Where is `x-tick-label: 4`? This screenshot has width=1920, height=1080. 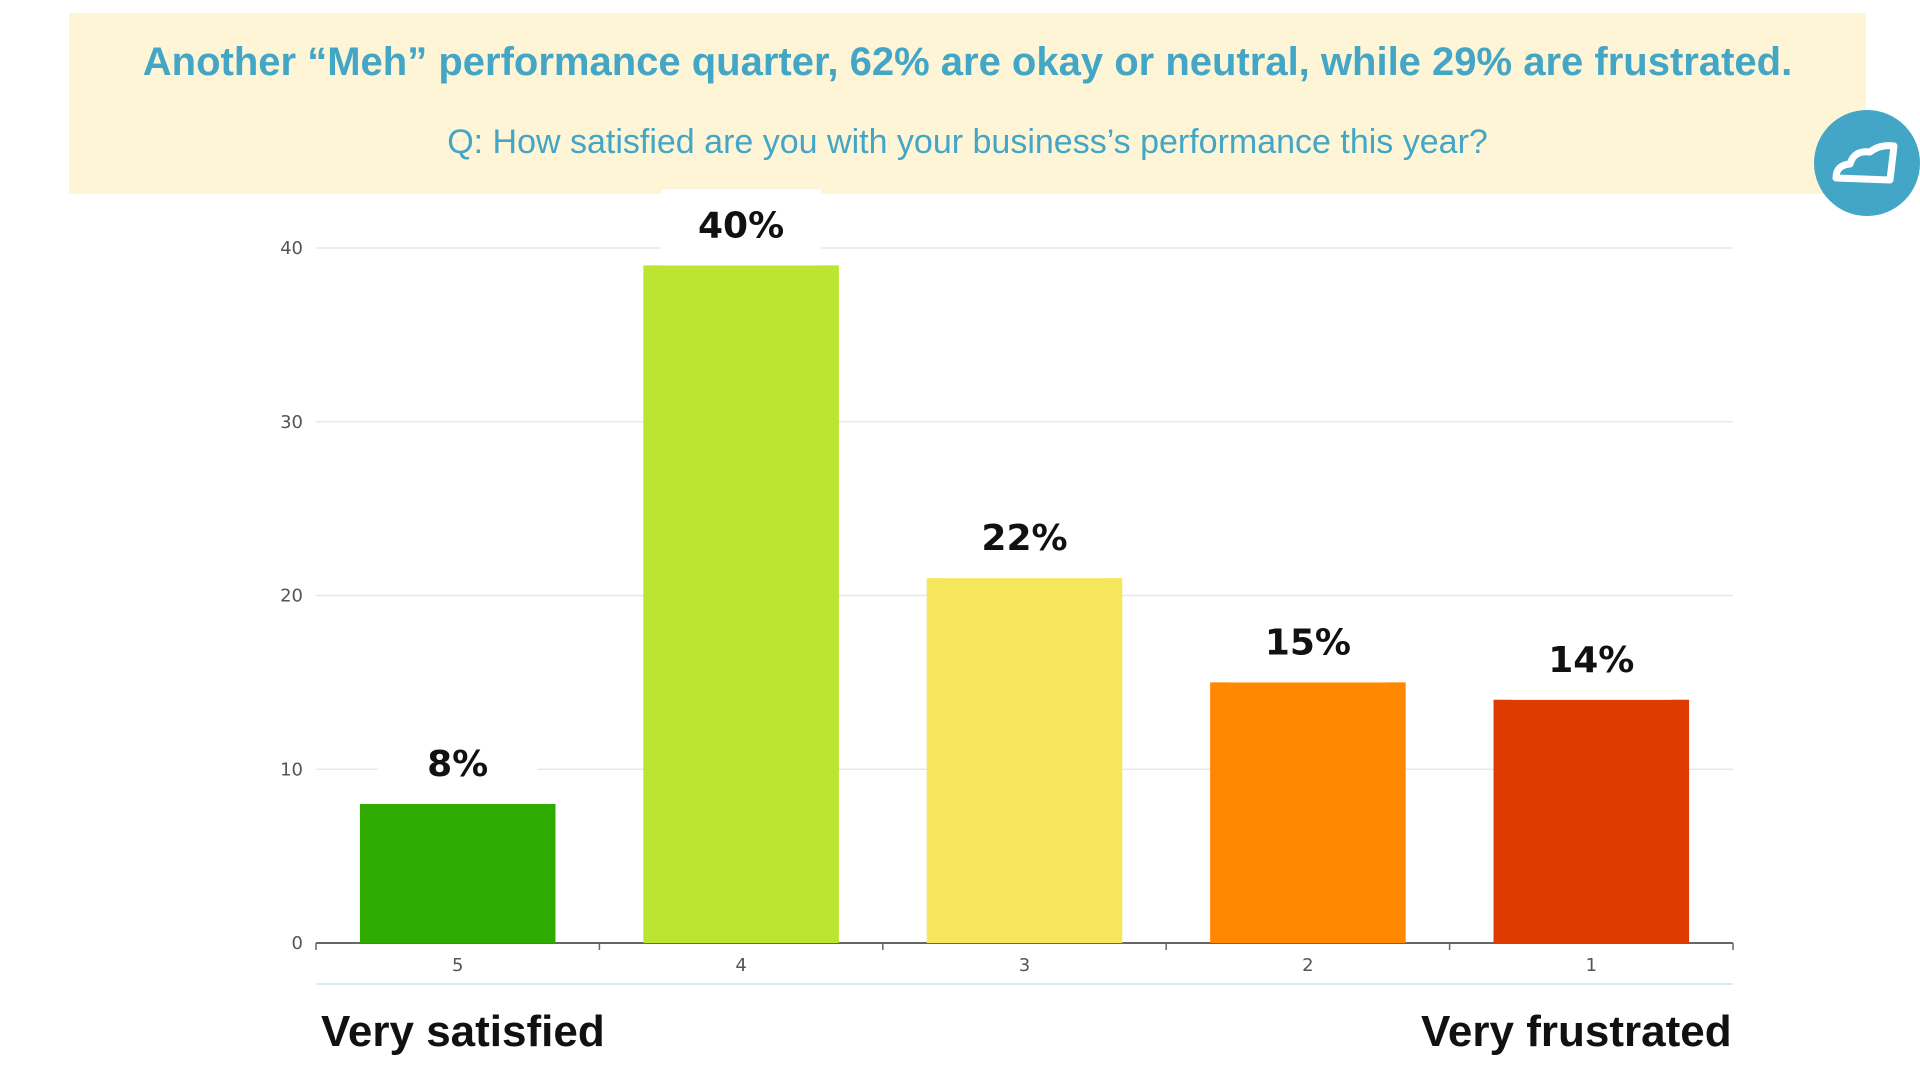
x-tick-label: 4 is located at coordinates (740, 965).